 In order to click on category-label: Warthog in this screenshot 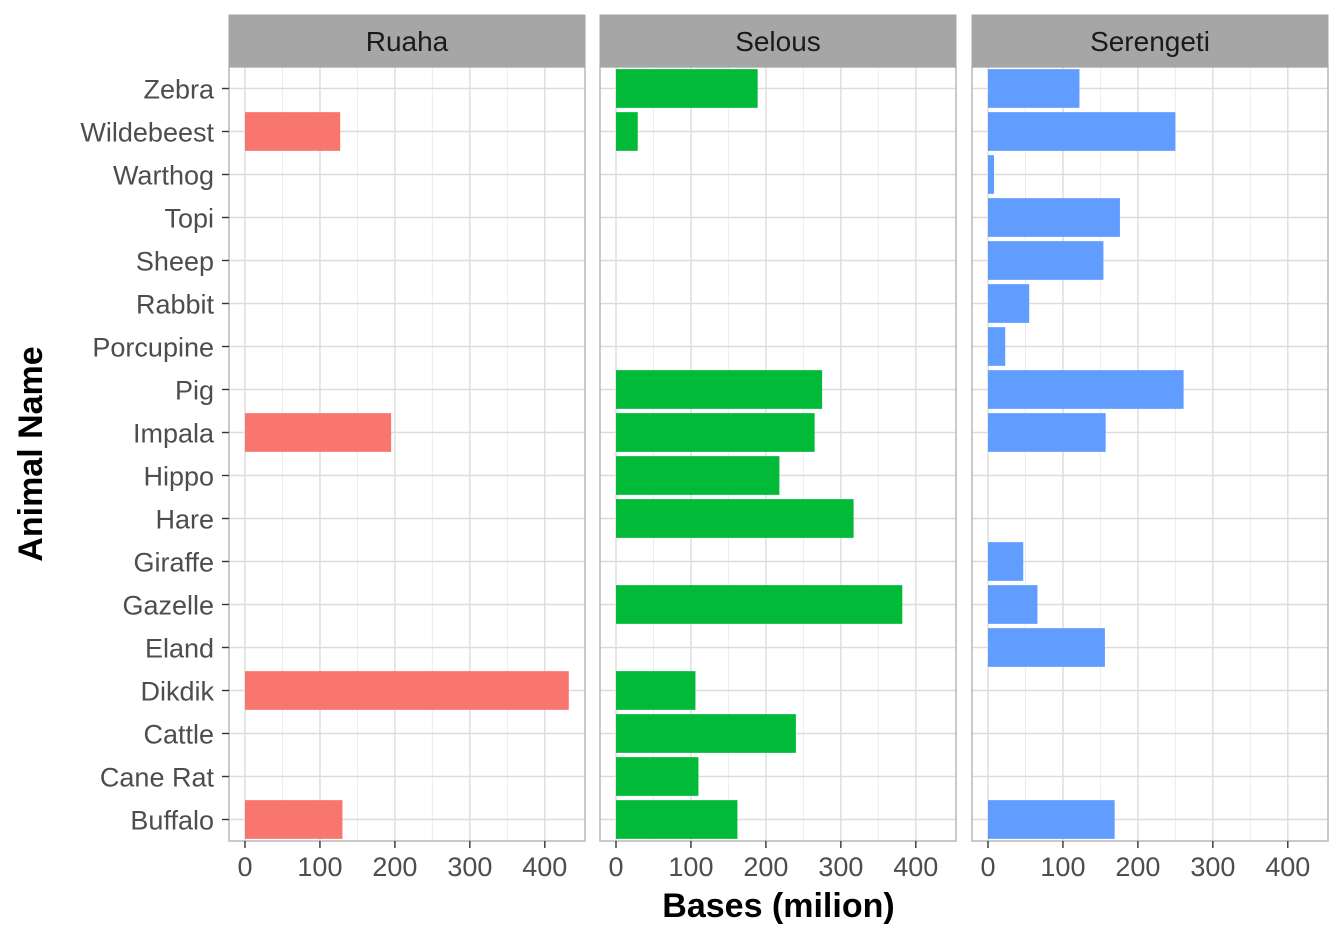, I will do `click(163, 176)`.